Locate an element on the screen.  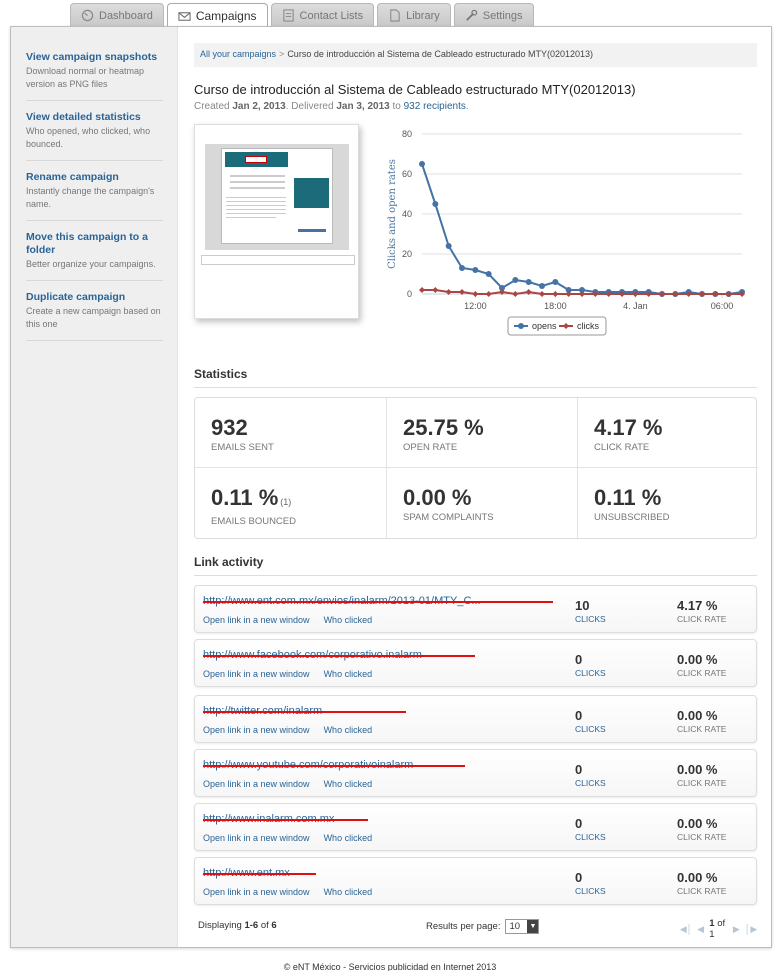
chart-y-tick-label: 20 is located at coordinates (407, 254).